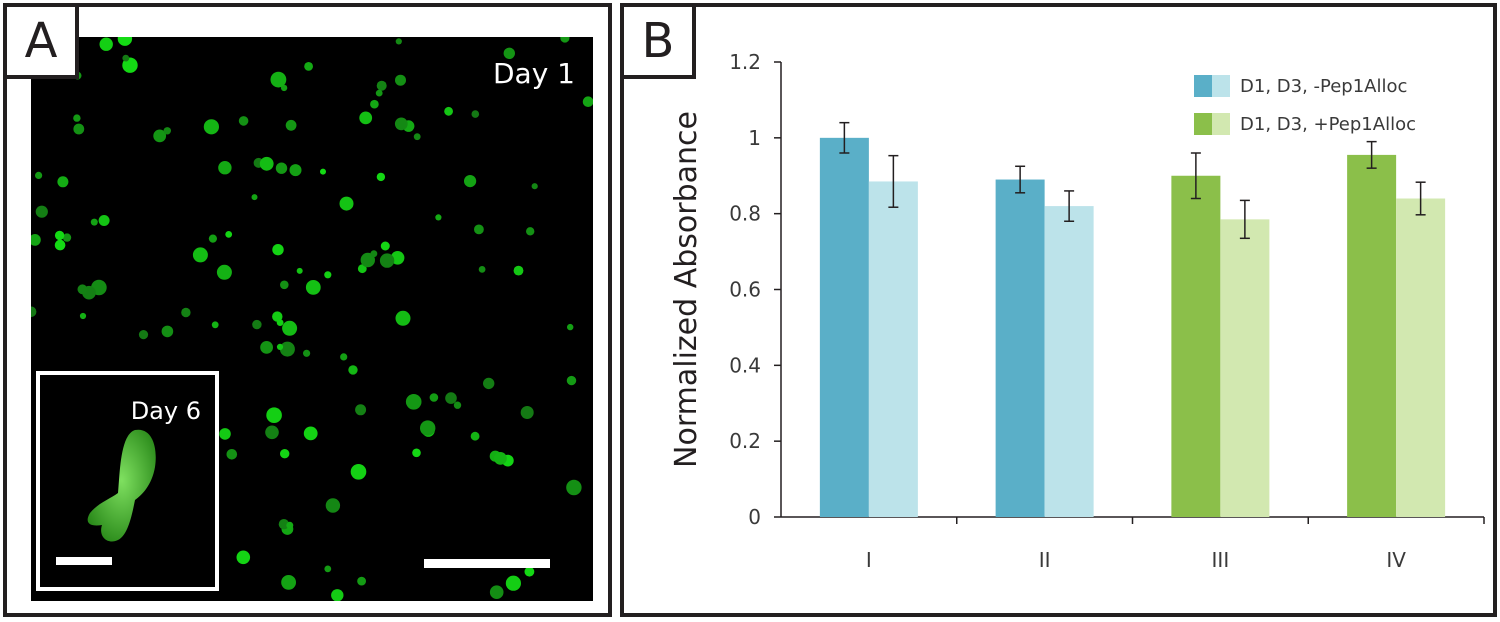 The image size is (1500, 622). What do you see at coordinates (754, 138) in the screenshot?
I see `y-tick-label: 1` at bounding box center [754, 138].